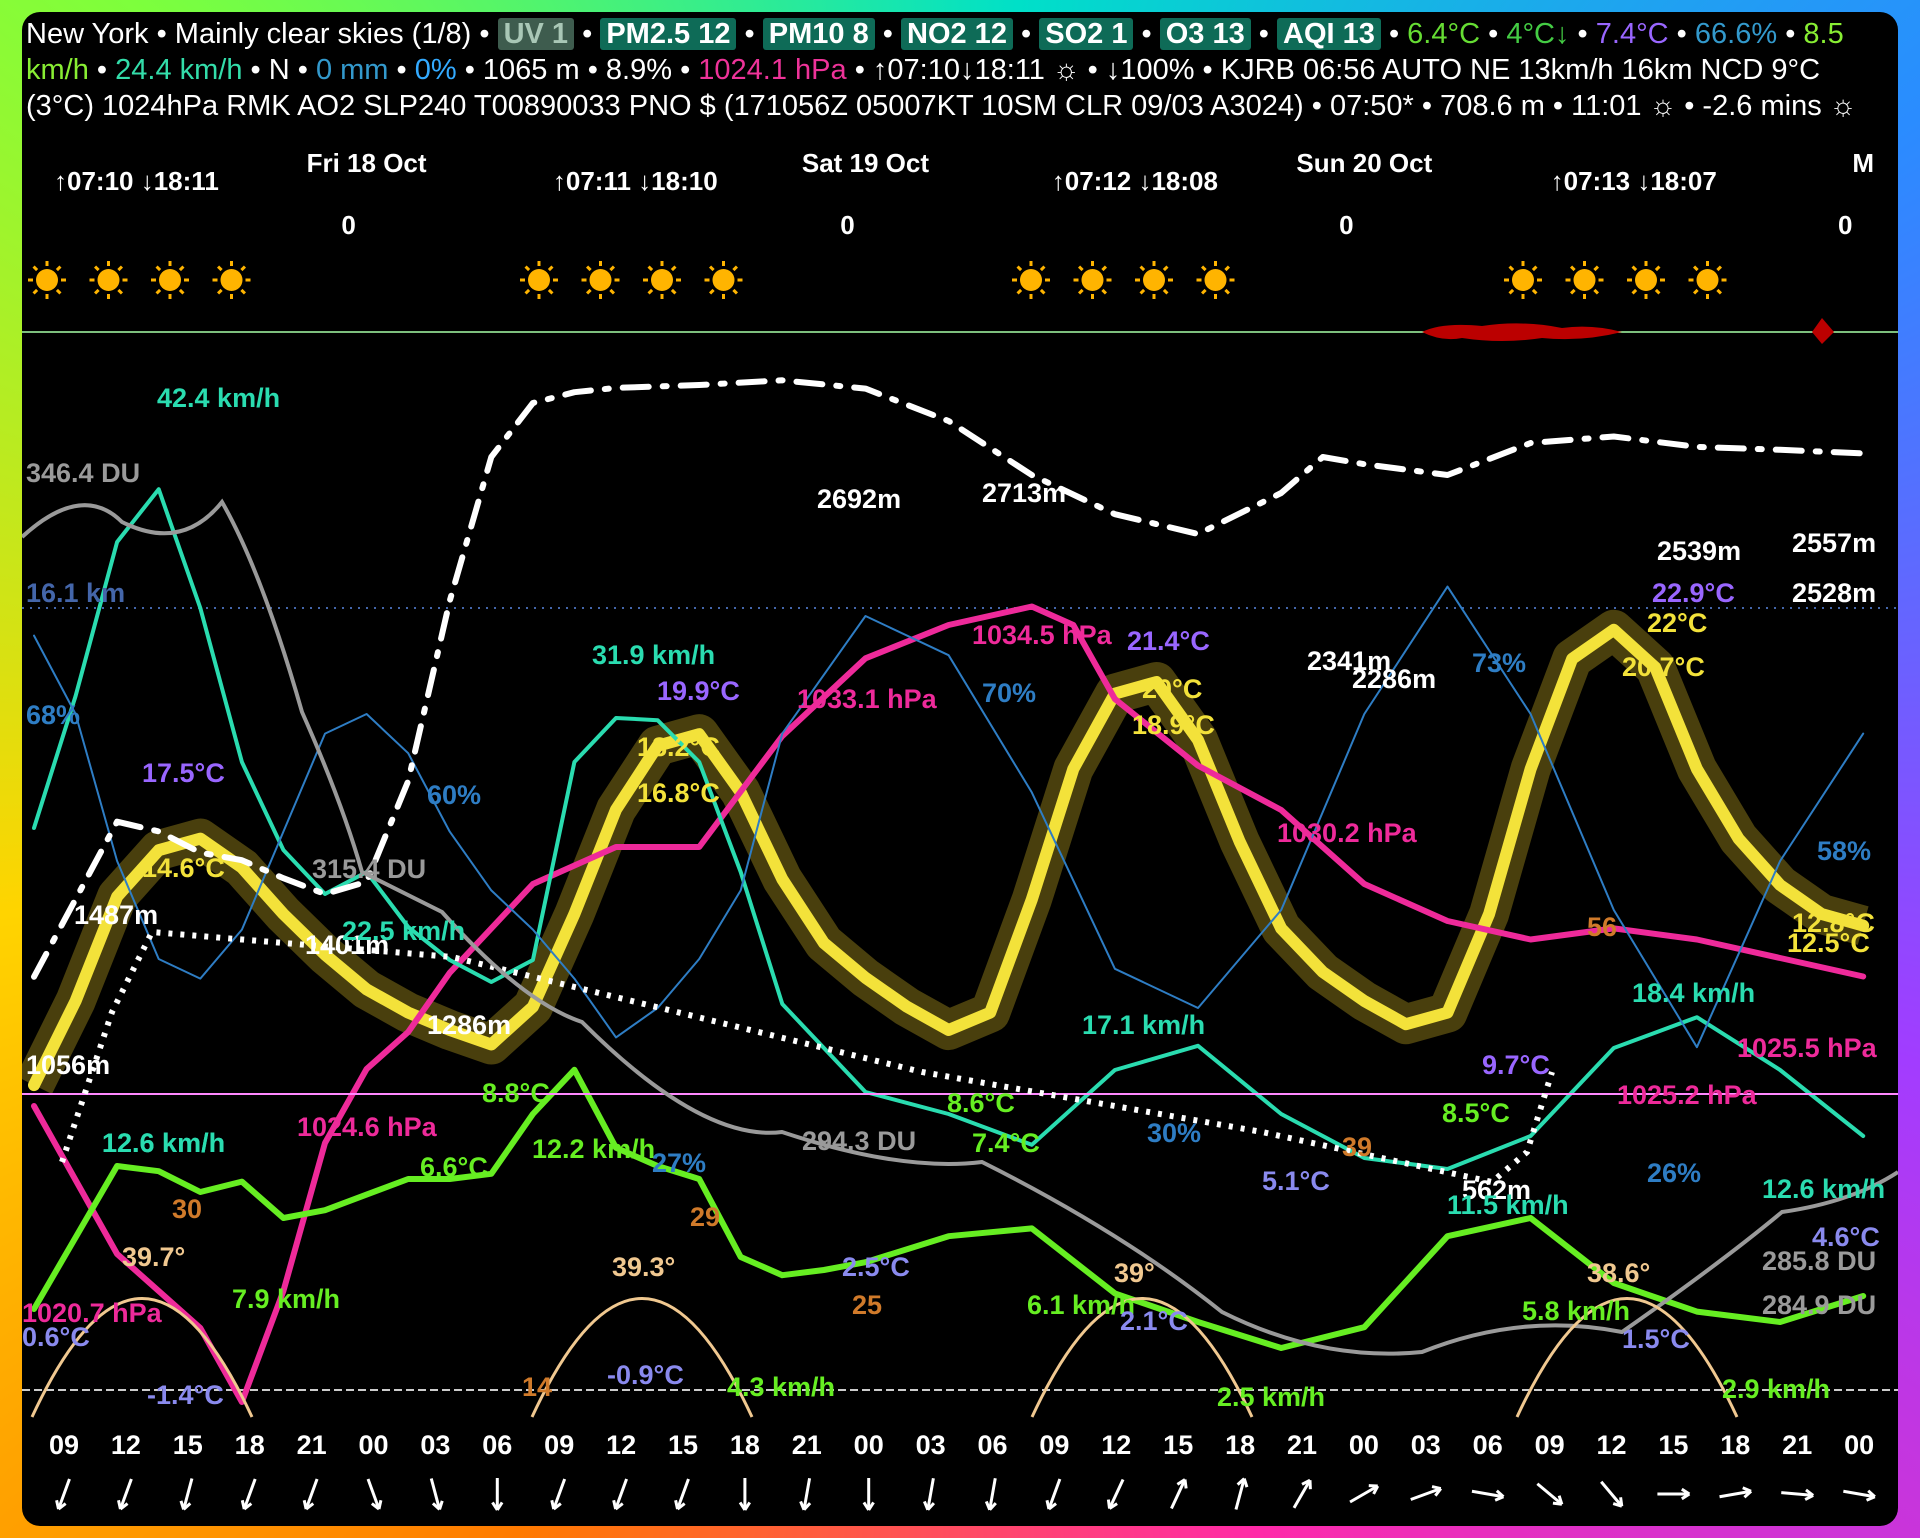 The height and width of the screenshot is (1538, 1920). I want to click on data-label: 1.5°C, so click(1656, 1339).